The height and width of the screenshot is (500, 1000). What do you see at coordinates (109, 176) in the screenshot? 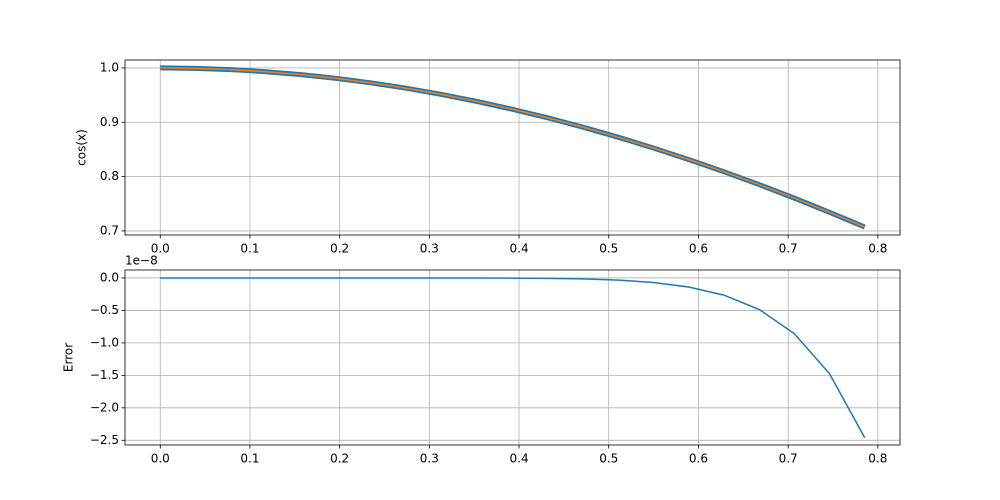
I see `y-tick-label: 0.8` at bounding box center [109, 176].